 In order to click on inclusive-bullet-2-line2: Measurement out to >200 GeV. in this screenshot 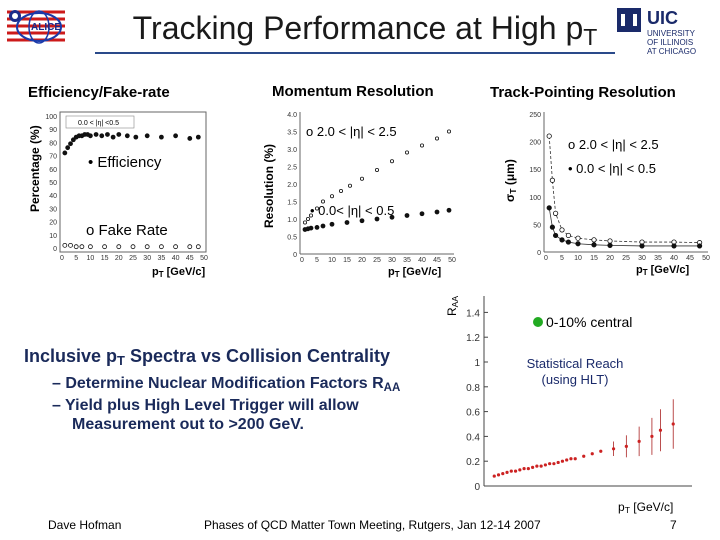, I will do `click(188, 424)`.